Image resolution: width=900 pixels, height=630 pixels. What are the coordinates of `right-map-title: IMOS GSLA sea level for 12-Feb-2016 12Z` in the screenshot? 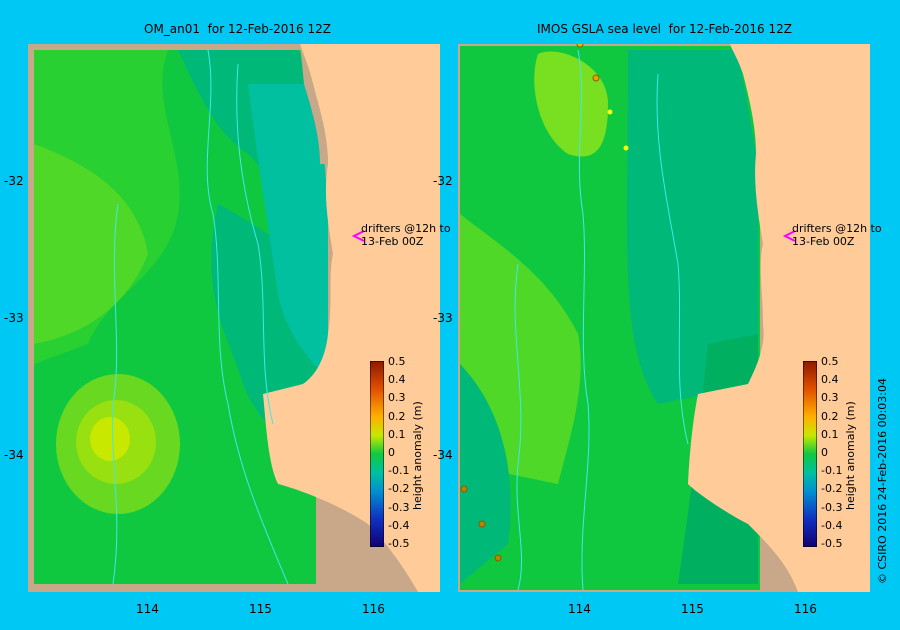 It's located at (664, 29).